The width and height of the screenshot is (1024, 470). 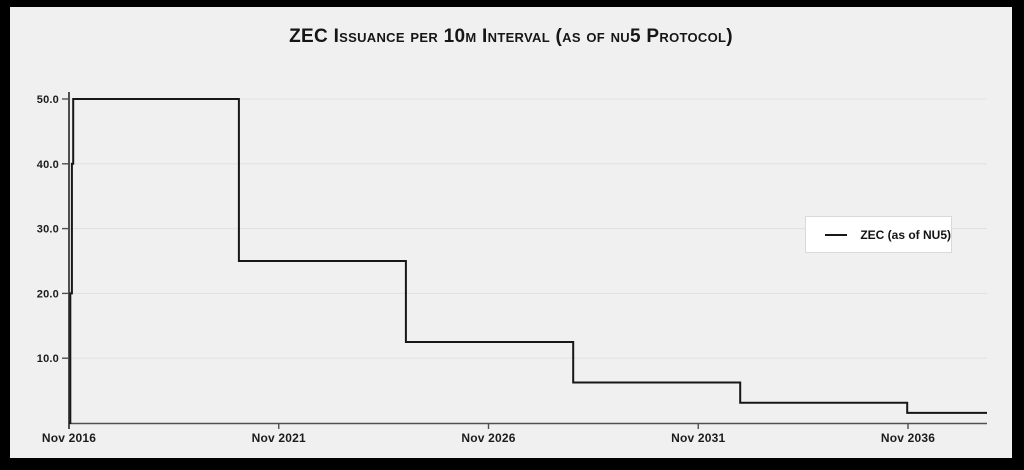 What do you see at coordinates (905, 234) in the screenshot?
I see `legend-label: ZEC (as of NU5)` at bounding box center [905, 234].